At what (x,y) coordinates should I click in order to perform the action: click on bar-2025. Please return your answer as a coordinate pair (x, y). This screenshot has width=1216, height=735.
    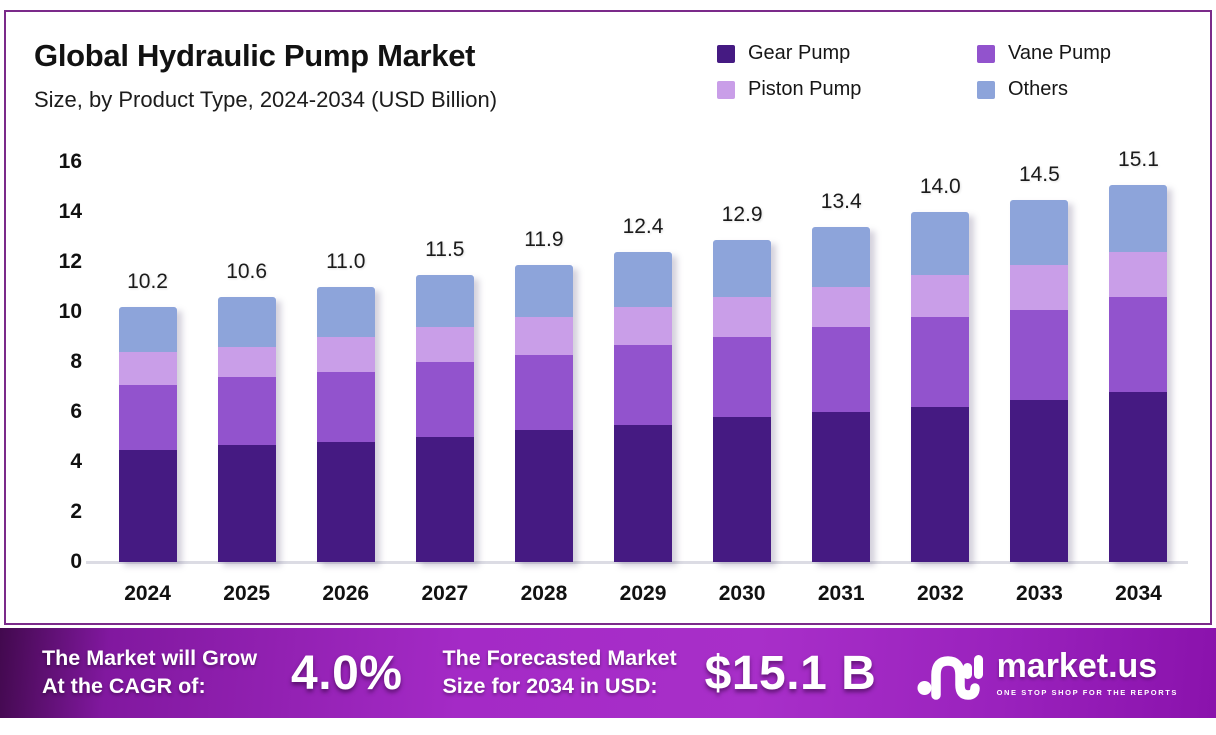
    Looking at the image, I should click on (246, 429).